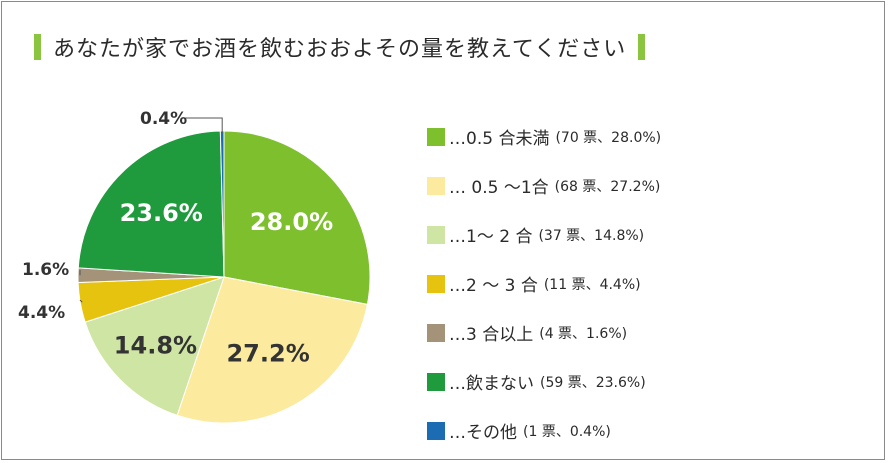 The height and width of the screenshot is (463, 888). What do you see at coordinates (37, 47) in the screenshot?
I see `title-accent-left` at bounding box center [37, 47].